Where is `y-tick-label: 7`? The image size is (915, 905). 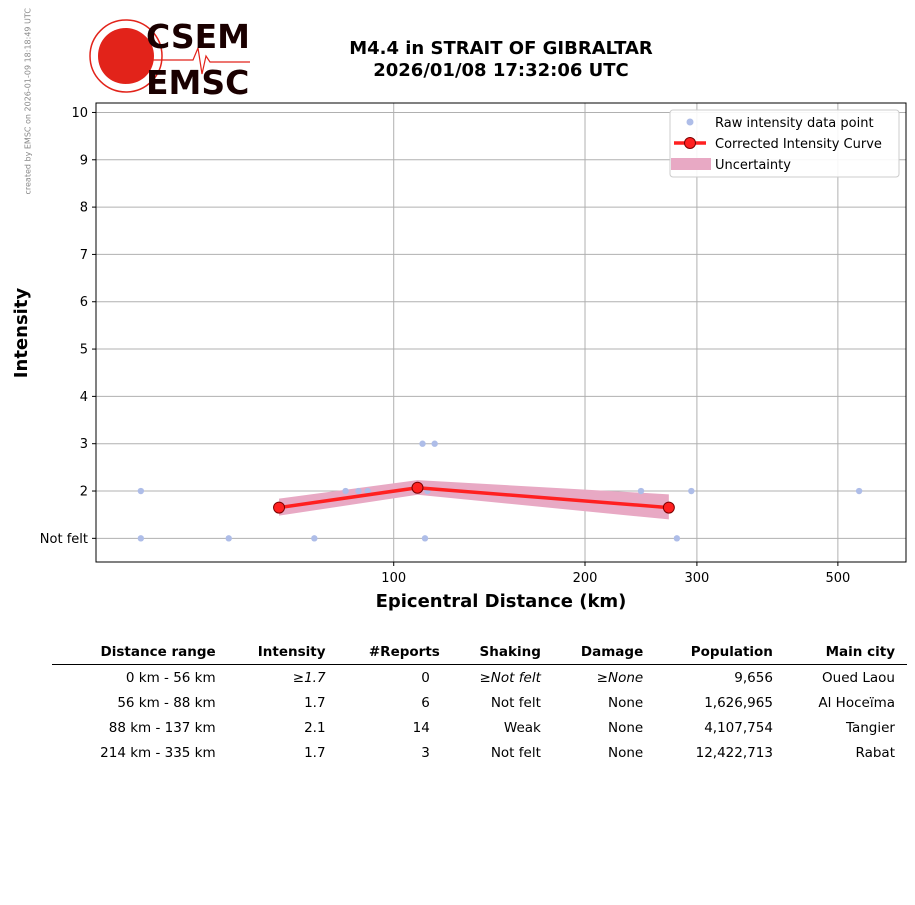 y-tick-label: 7 is located at coordinates (84, 255).